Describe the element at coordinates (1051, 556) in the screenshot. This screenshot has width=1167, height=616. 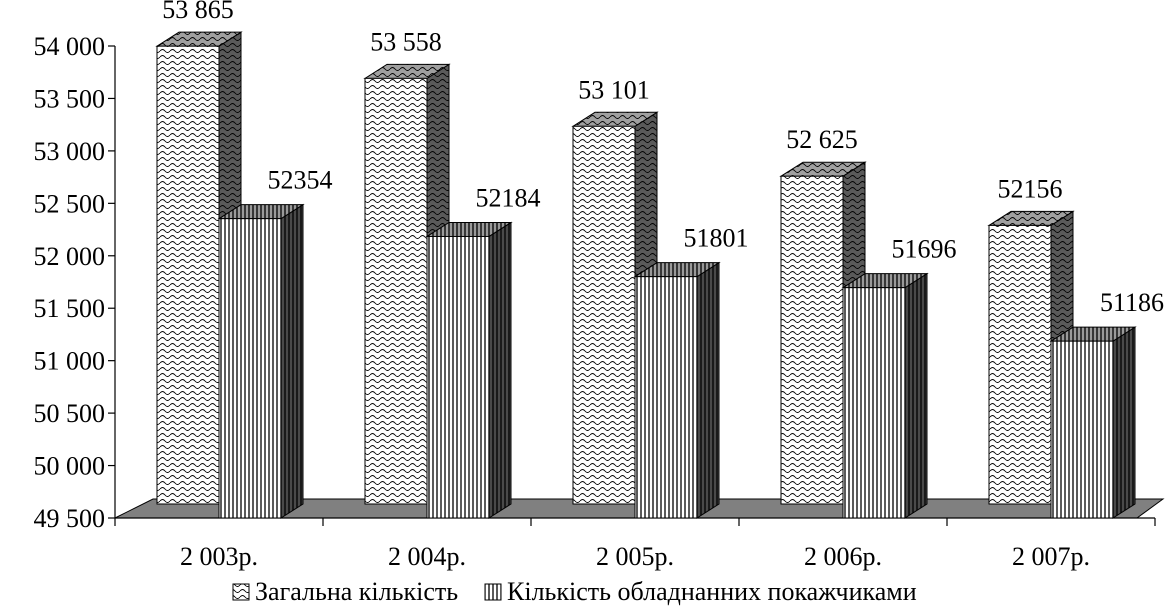
I see `x-category-label: 2 007р.` at that location.